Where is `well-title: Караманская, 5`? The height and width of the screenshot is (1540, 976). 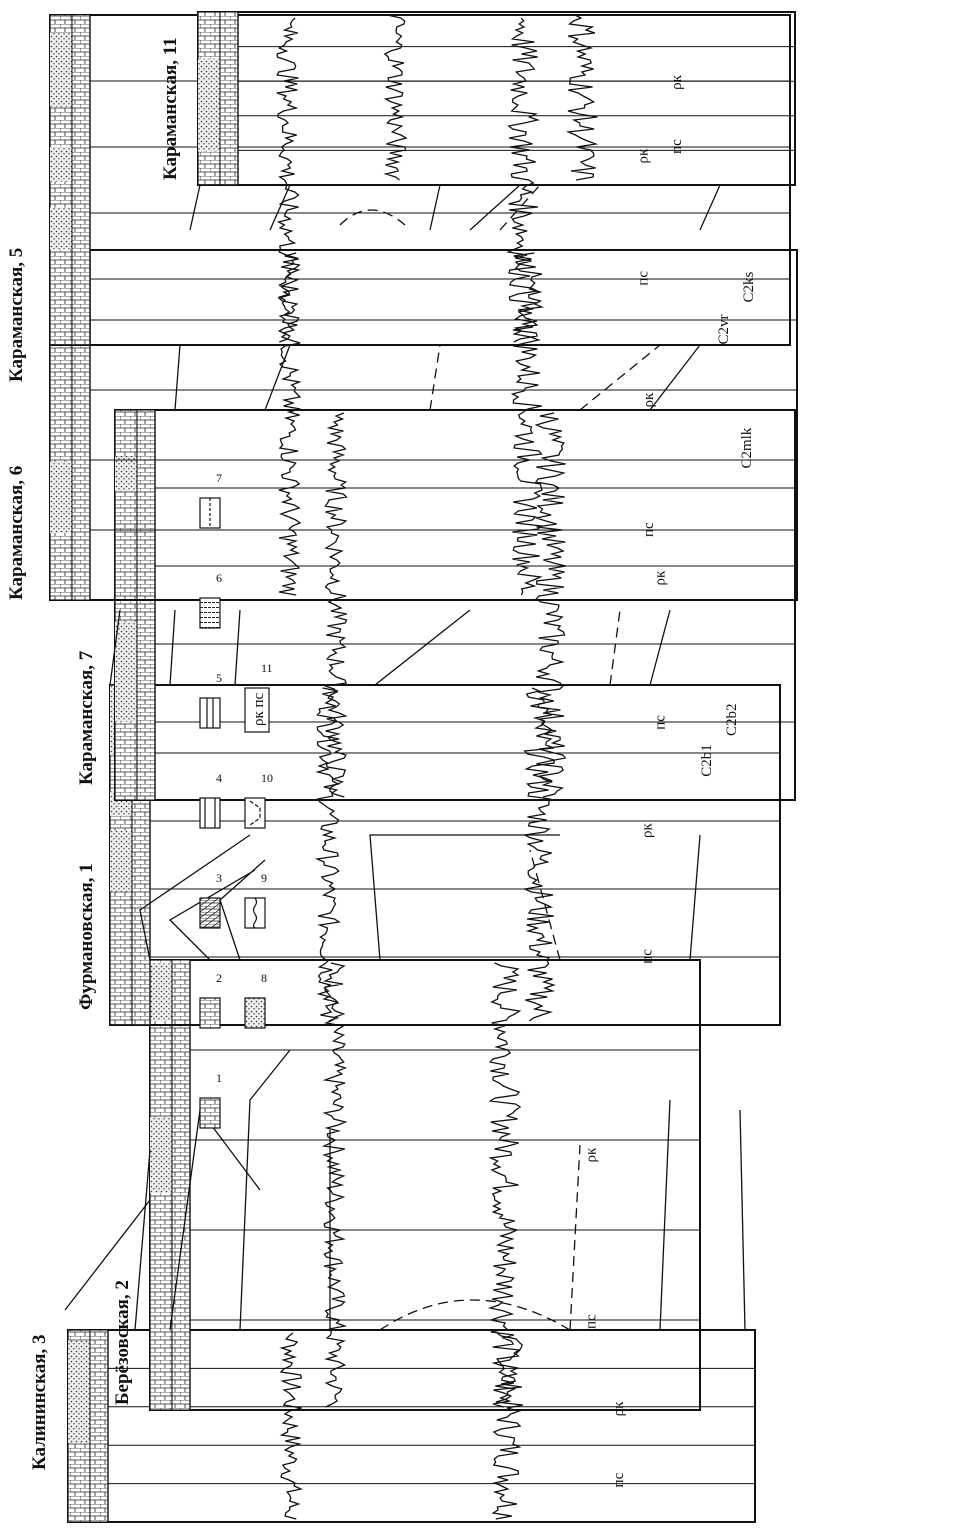 well-title: Караманская, 5 is located at coordinates (16, 315).